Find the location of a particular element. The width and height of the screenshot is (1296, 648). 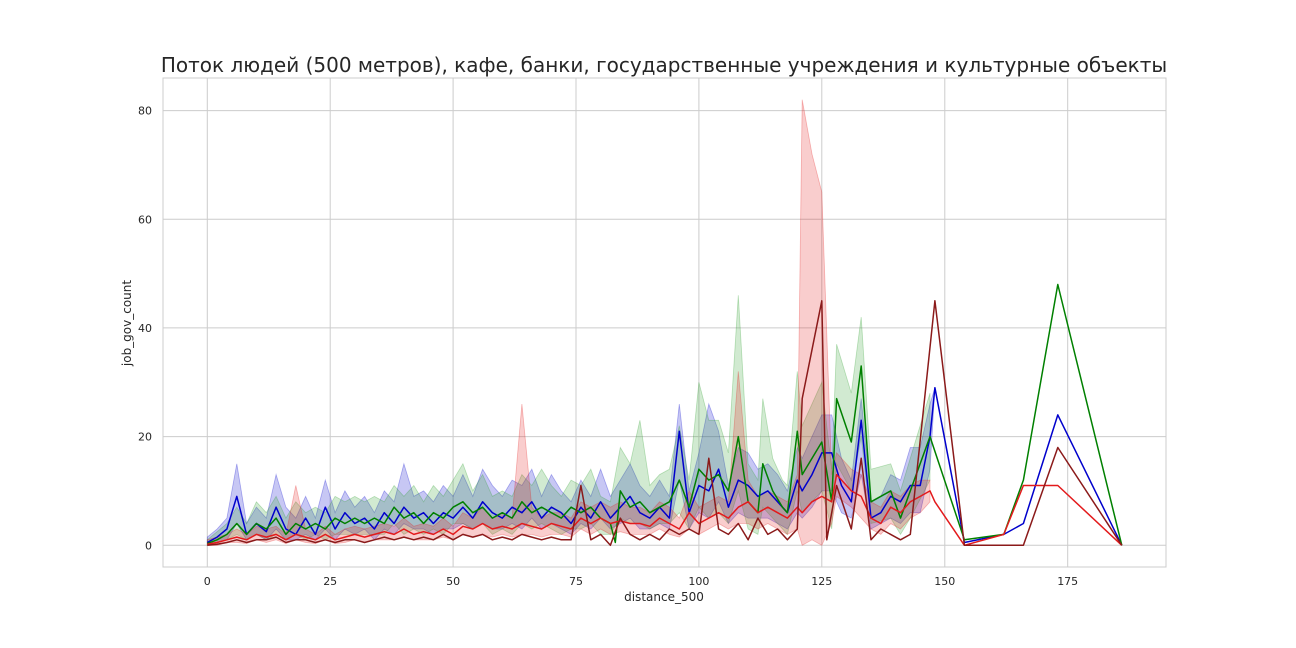

y-tick-label: 60 is located at coordinates (145, 219).